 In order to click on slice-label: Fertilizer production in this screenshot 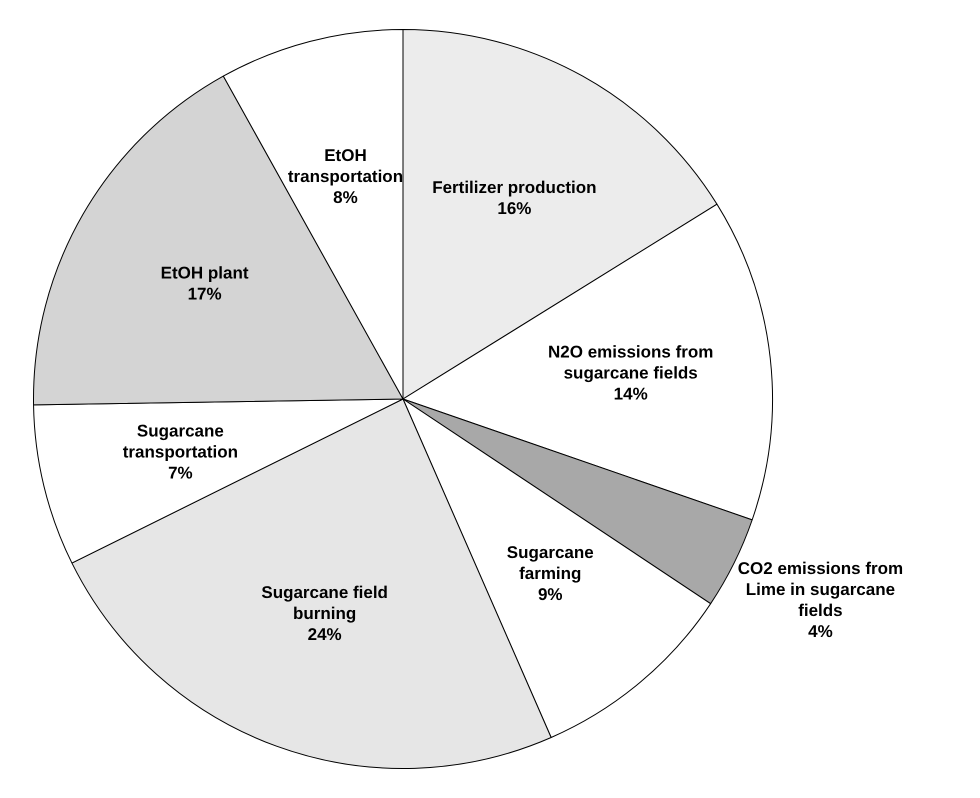, I will do `click(514, 187)`.